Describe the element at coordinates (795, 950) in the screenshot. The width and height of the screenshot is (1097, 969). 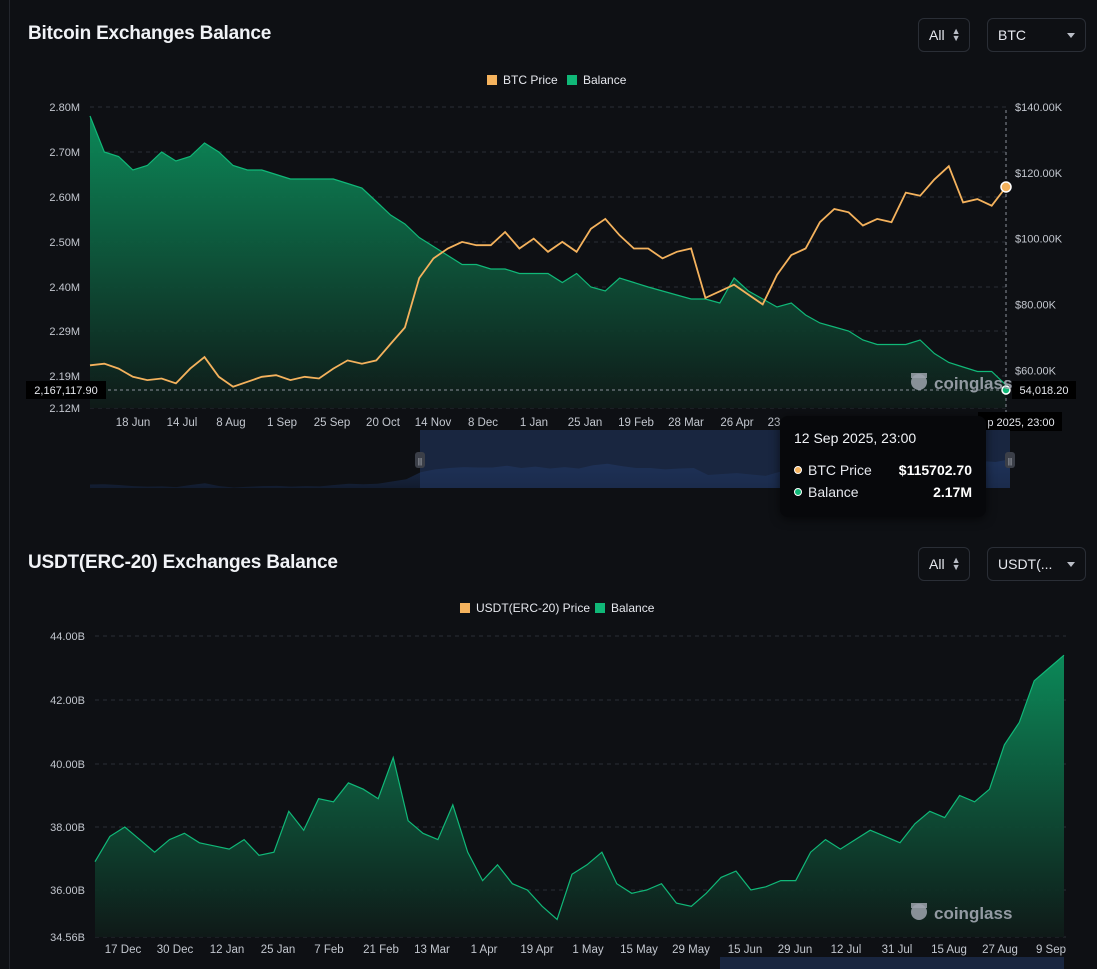
I see `x-tick-label: 29 Jun` at that location.